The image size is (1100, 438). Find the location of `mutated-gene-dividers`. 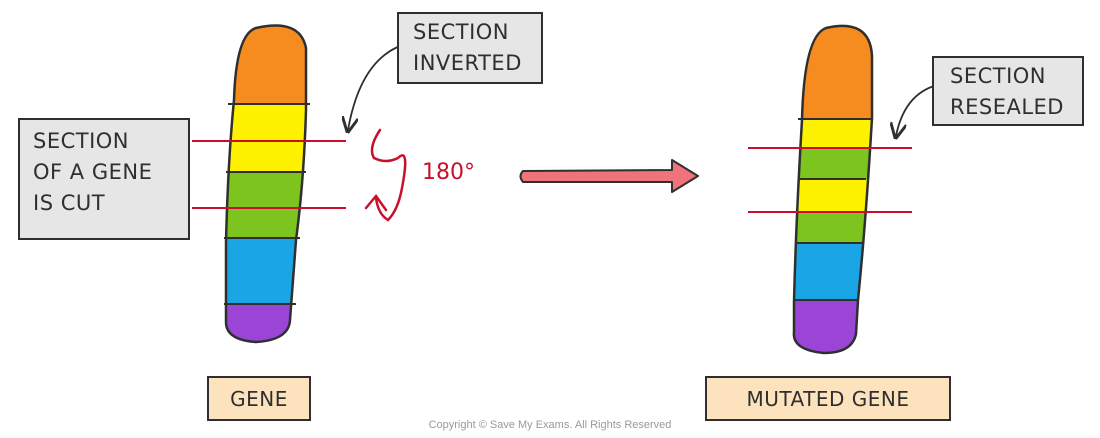

mutated-gene-dividers is located at coordinates (833, 209).